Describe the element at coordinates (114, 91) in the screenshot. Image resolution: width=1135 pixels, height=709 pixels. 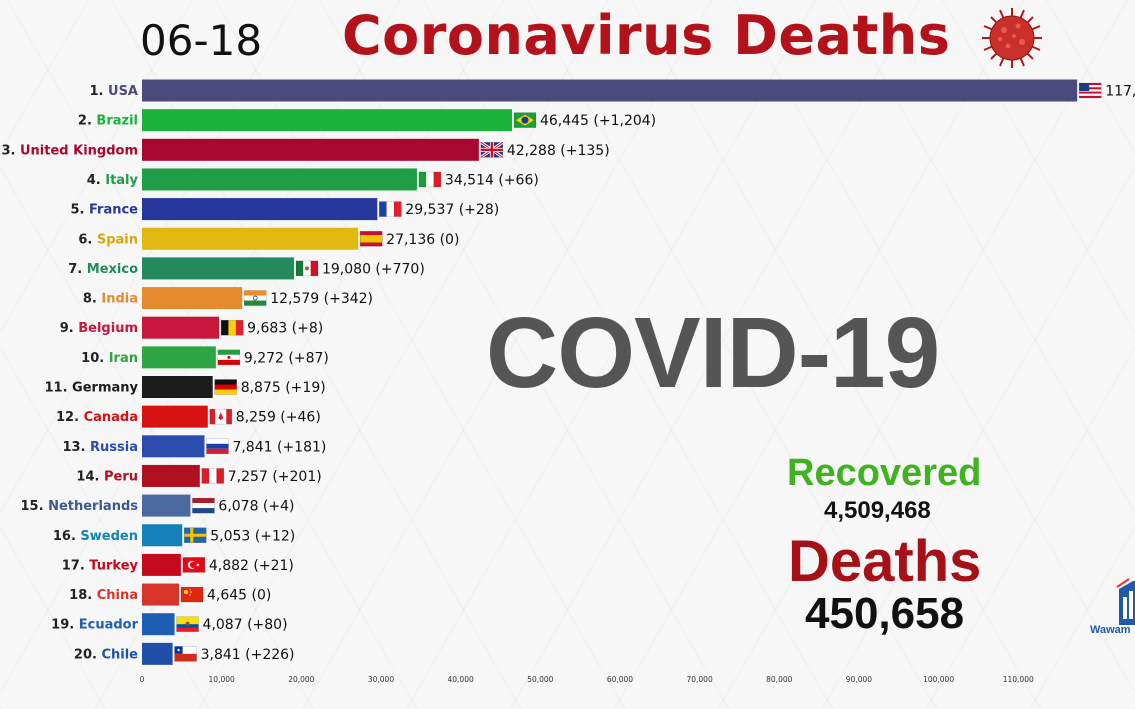
I see `bar-category-label: 1. USA` at that location.